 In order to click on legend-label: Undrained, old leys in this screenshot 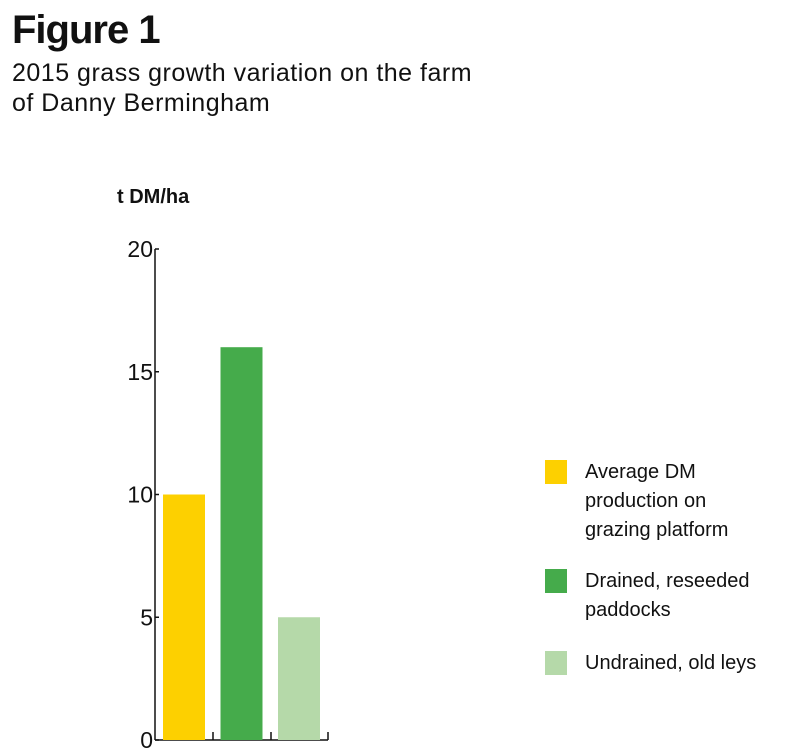, I will do `click(671, 663)`.